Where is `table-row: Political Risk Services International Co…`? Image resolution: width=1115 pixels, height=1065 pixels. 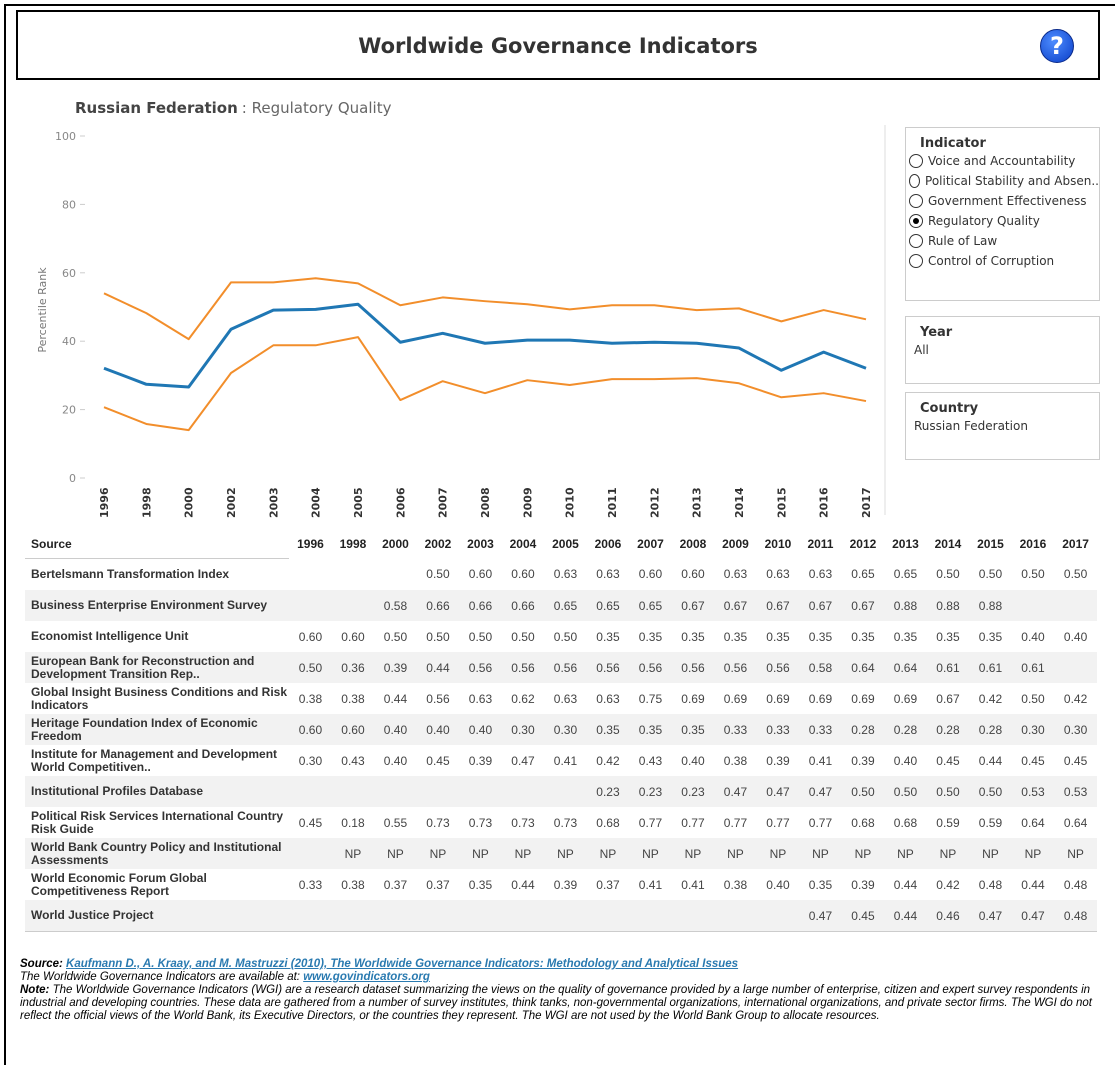
table-row: Political Risk Services International Co… is located at coordinates (561, 822).